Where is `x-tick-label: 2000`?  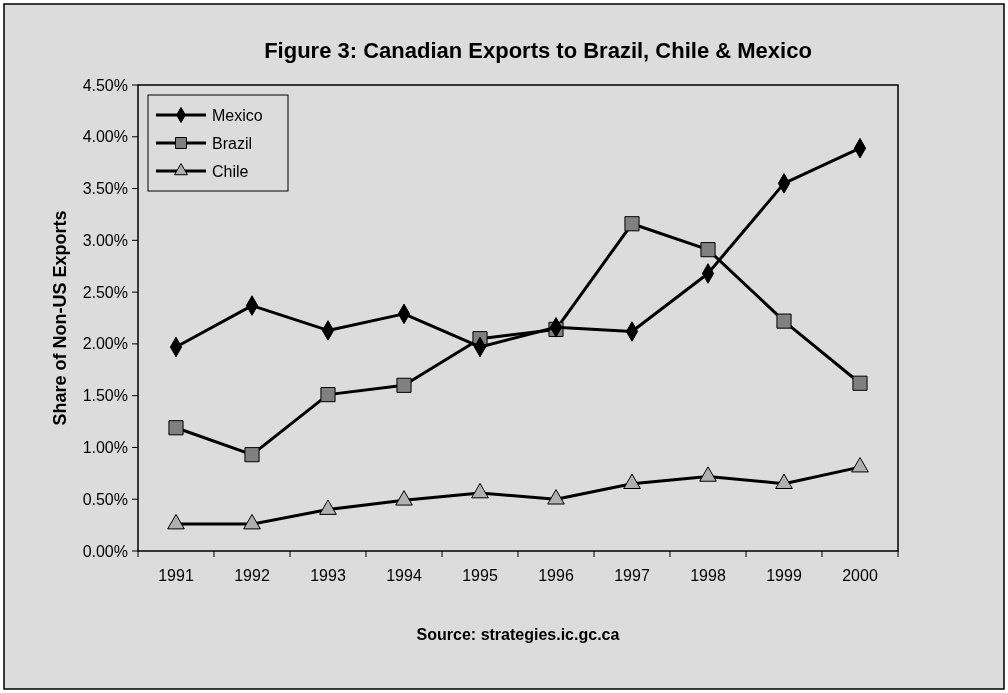
x-tick-label: 2000 is located at coordinates (860, 575).